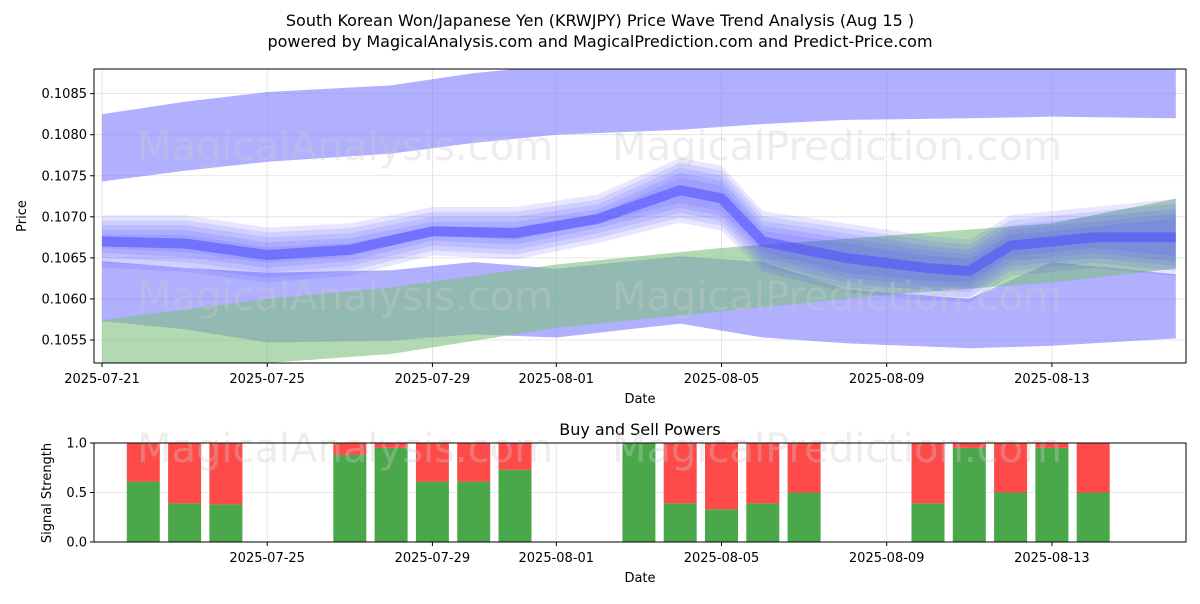 The image size is (1200, 604). What do you see at coordinates (433, 558) in the screenshot?
I see `signal-x-tick-label: 2025-07-29` at bounding box center [433, 558].